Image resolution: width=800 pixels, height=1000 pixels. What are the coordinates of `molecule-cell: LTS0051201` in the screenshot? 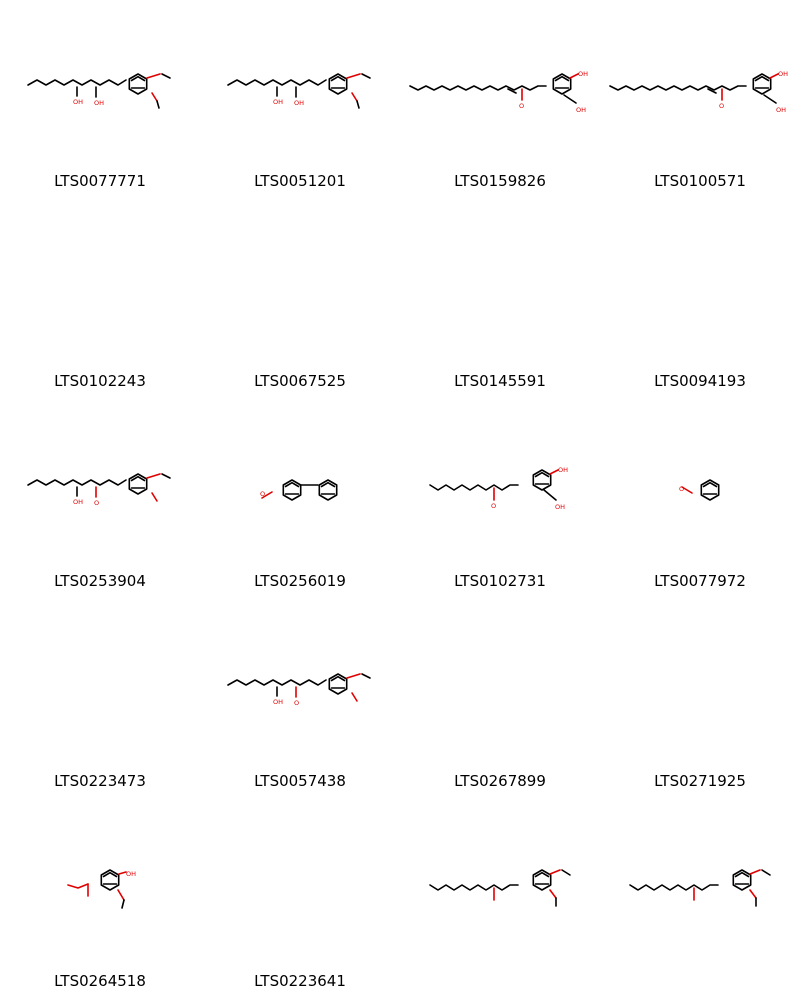 It's located at (300, 100).